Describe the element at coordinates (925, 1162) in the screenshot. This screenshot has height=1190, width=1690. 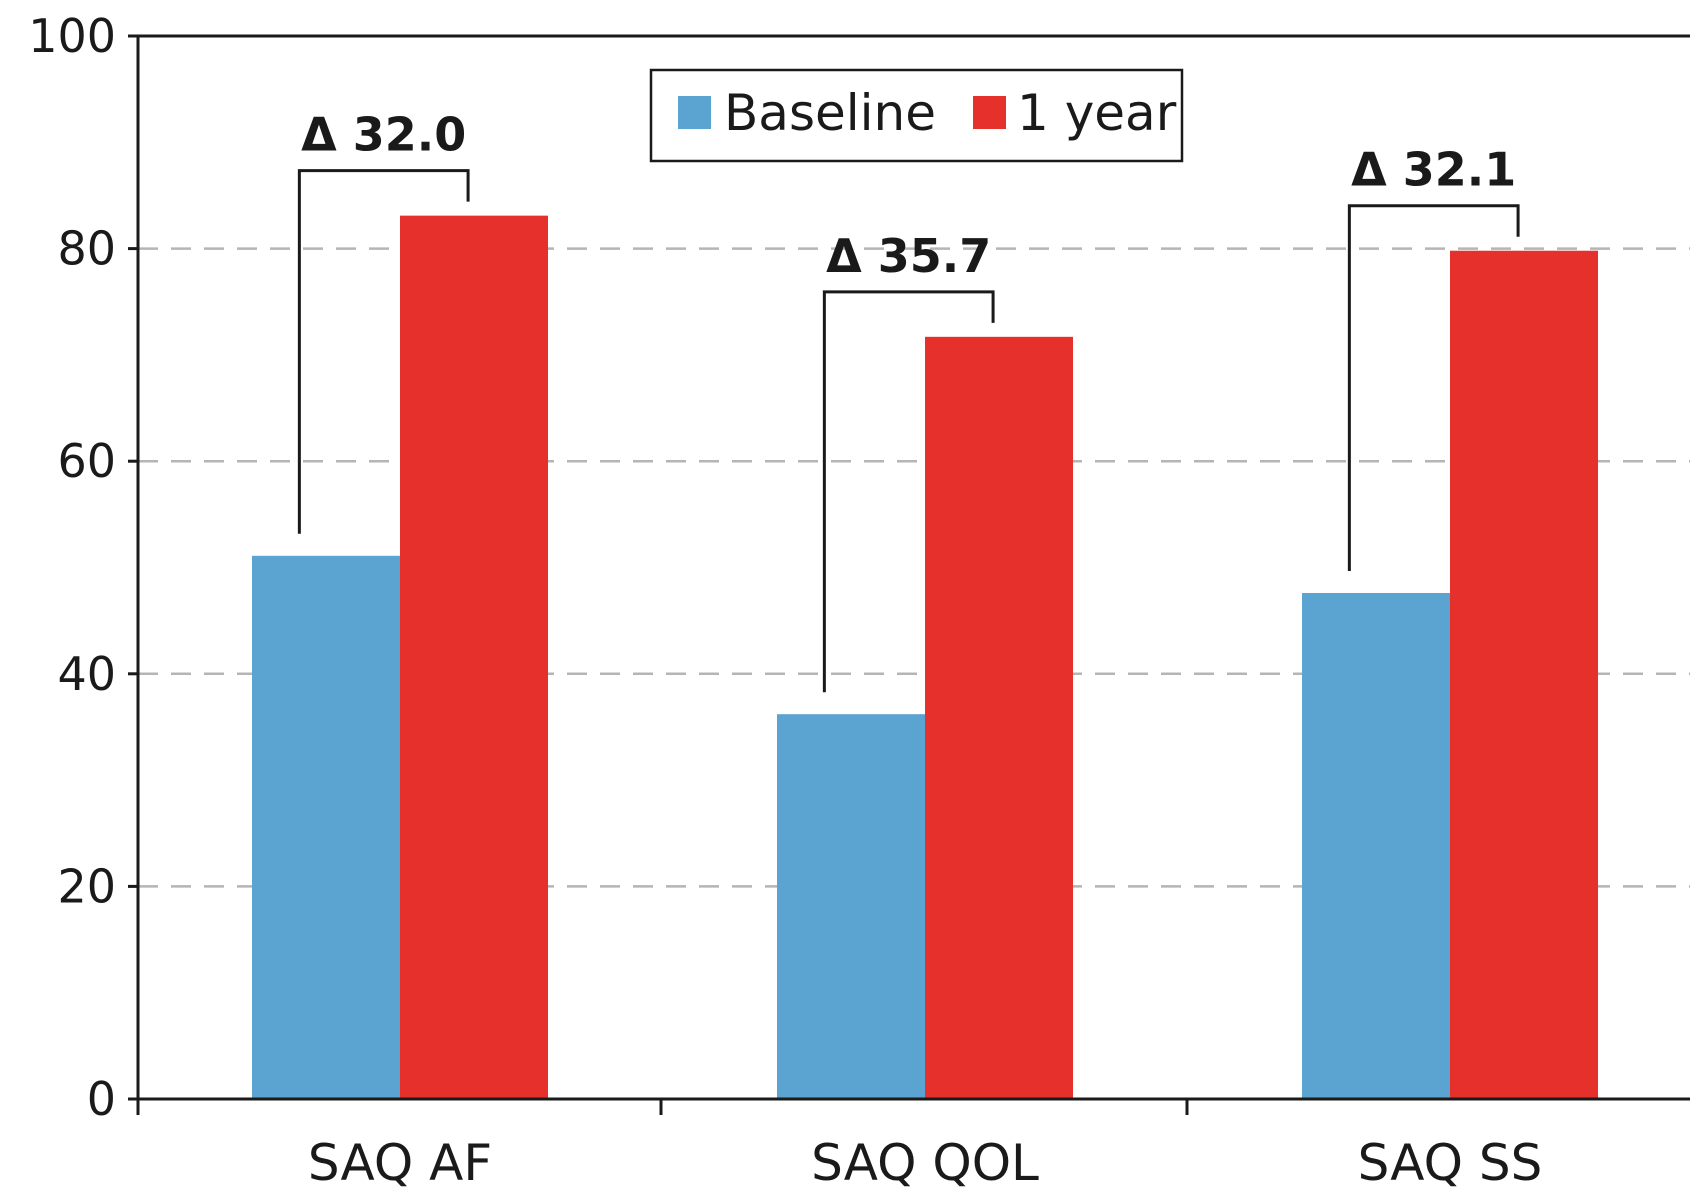
I see `x-tick-label-saq-qol: SAQ QOL` at that location.